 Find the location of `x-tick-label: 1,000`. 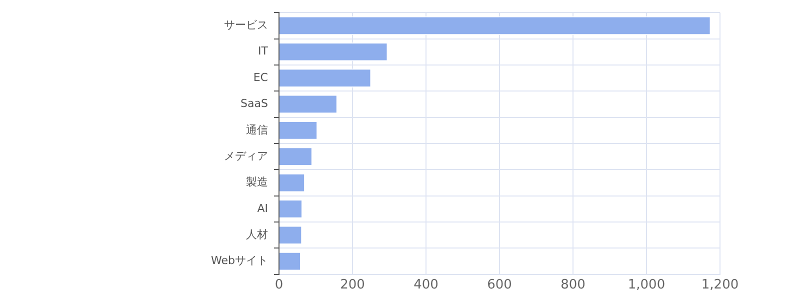

x-tick-label: 1,000 is located at coordinates (647, 285).